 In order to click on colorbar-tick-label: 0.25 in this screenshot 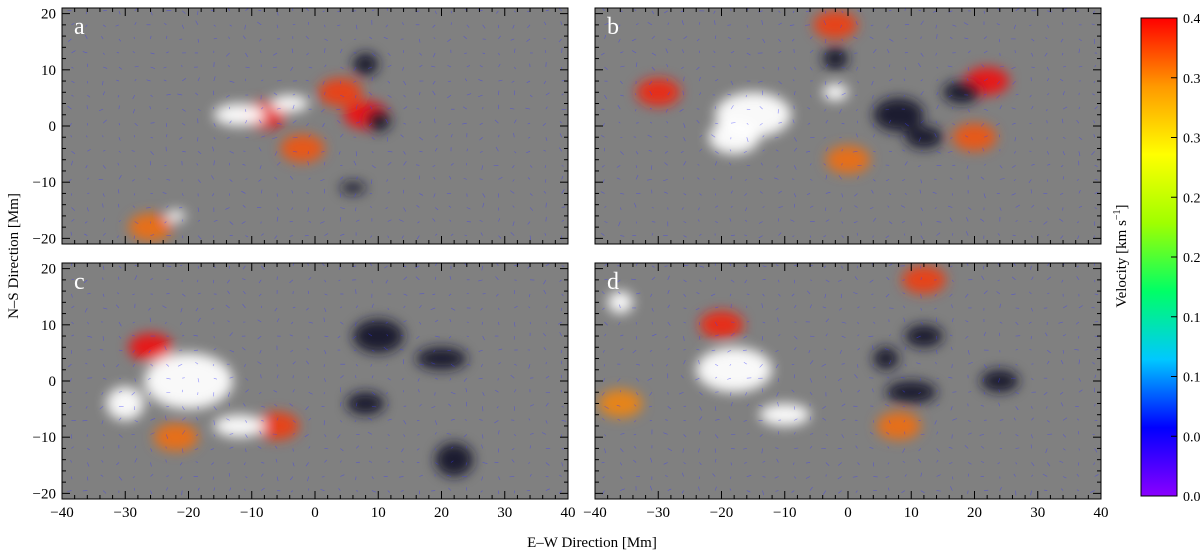, I will do `click(1191, 198)`.